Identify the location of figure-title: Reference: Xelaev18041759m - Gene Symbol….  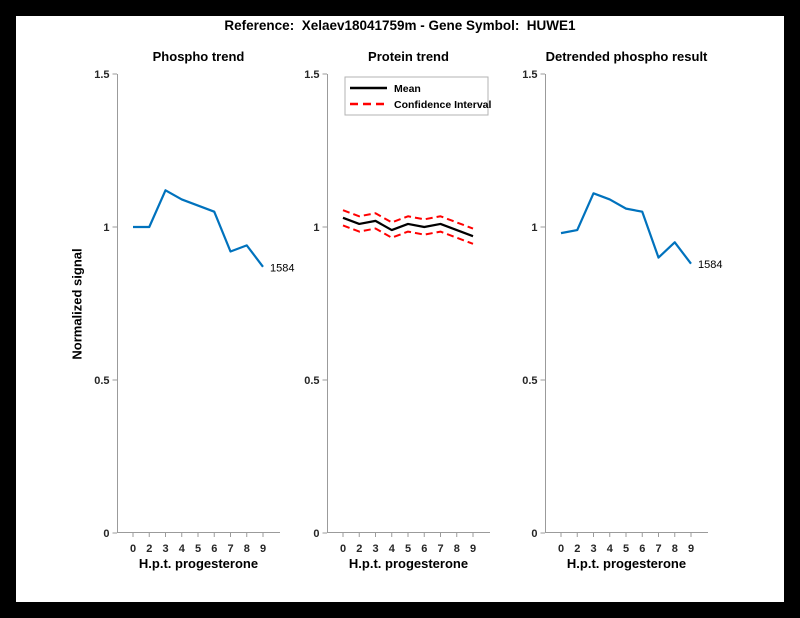
(400, 25).